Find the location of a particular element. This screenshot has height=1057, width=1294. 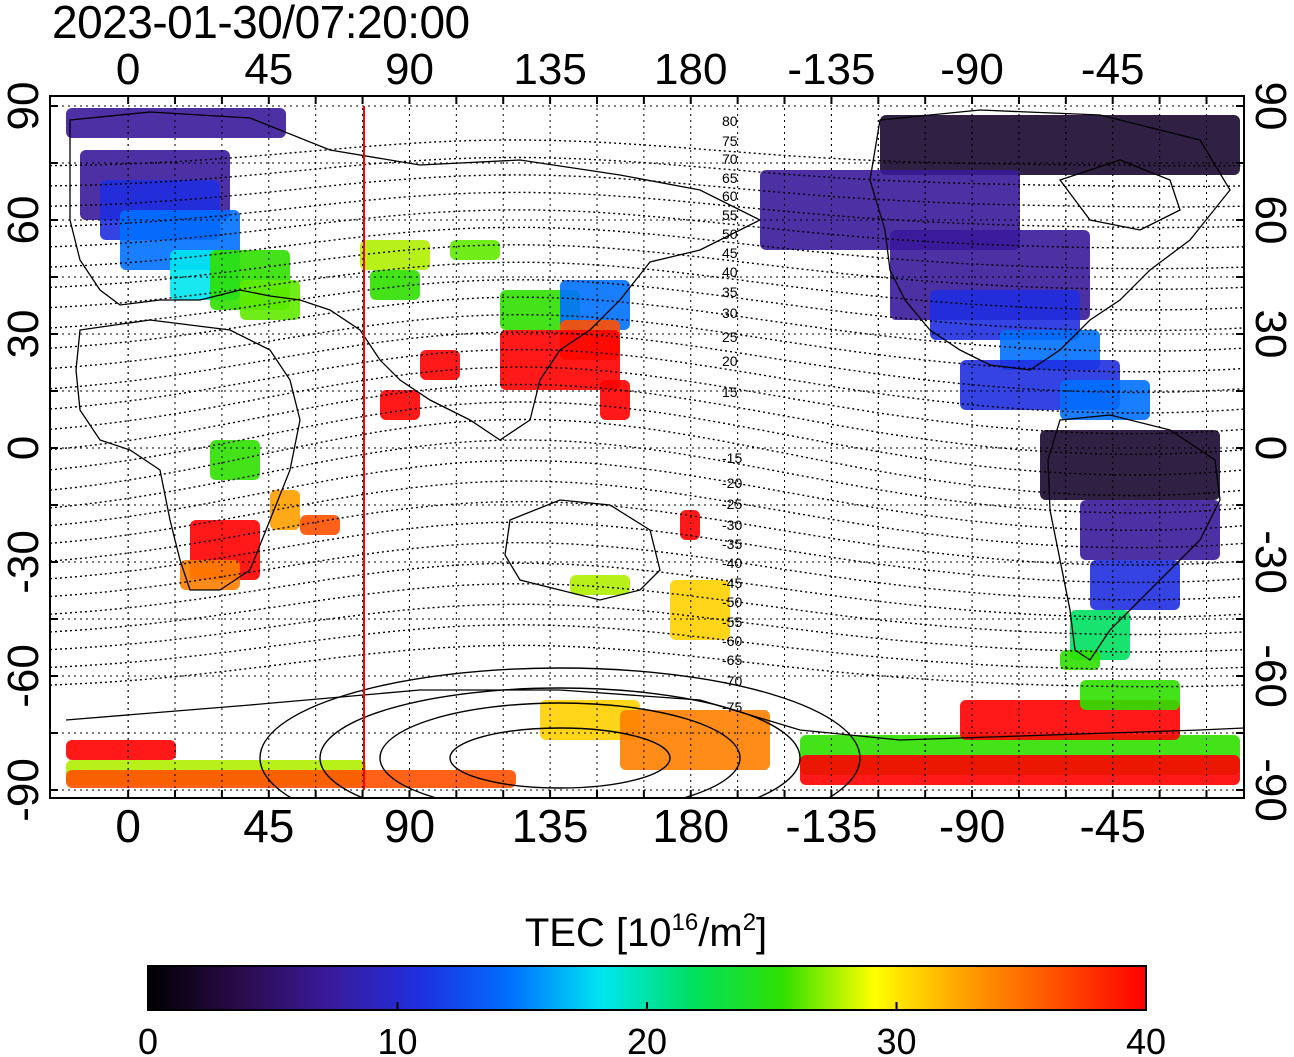

contour-label: -35 is located at coordinates (732, 544).